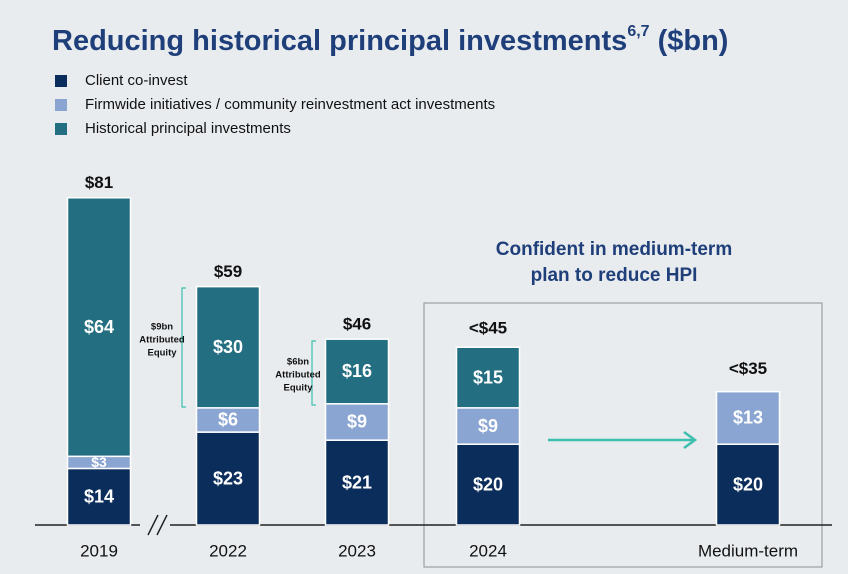  What do you see at coordinates (188, 128) in the screenshot?
I see `legend-label: Historical principal investments` at bounding box center [188, 128].